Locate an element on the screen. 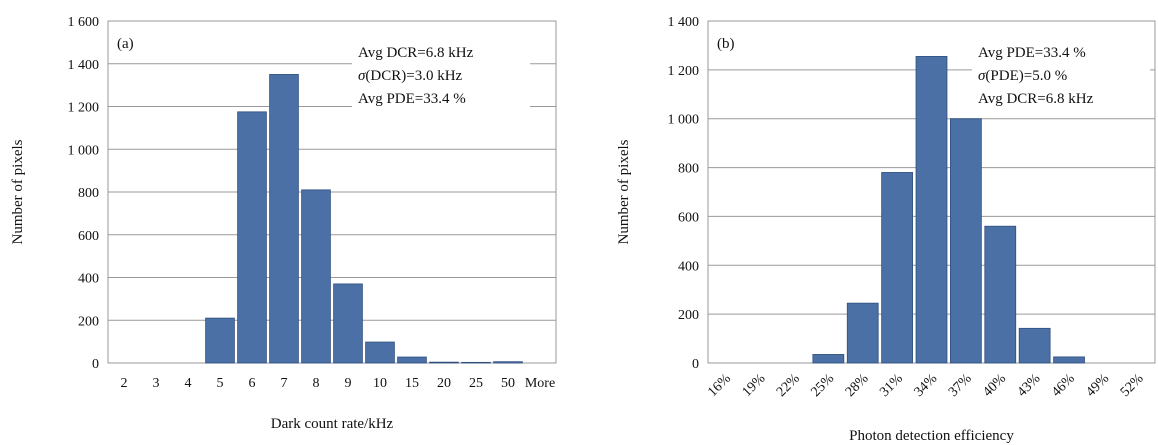  panel-label: (a) is located at coordinates (125, 44).